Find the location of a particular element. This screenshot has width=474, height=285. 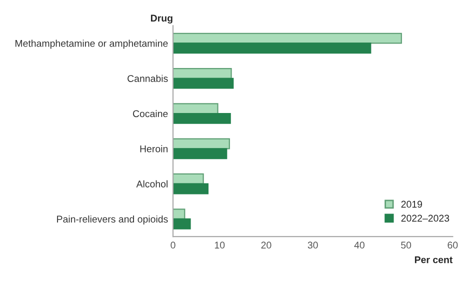

legend-label: 2019 is located at coordinates (411, 204).